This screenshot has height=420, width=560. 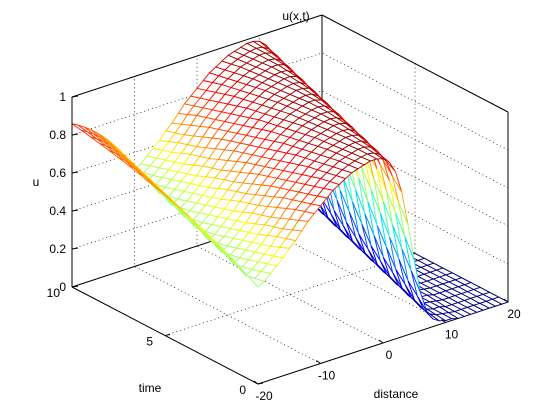 I want to click on z-axis-label: u, so click(x=36, y=182).